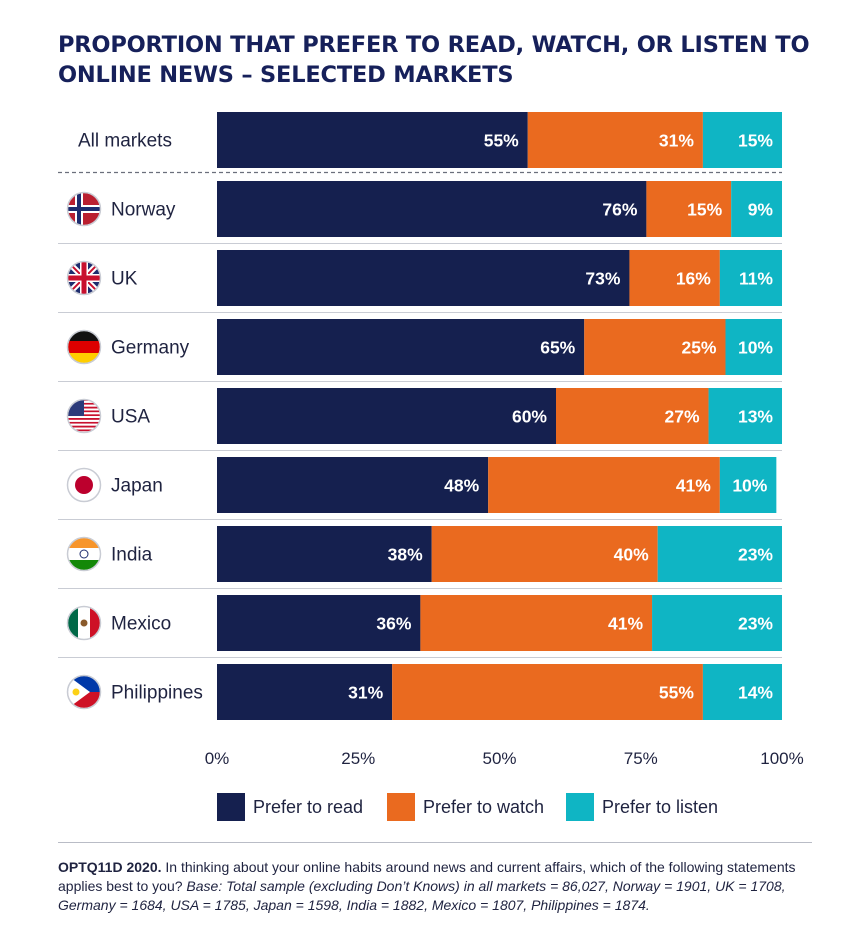 This screenshot has height=944, width=850. Describe the element at coordinates (401, 347) in the screenshot. I see `bar-prefer-to-read-germany` at that location.